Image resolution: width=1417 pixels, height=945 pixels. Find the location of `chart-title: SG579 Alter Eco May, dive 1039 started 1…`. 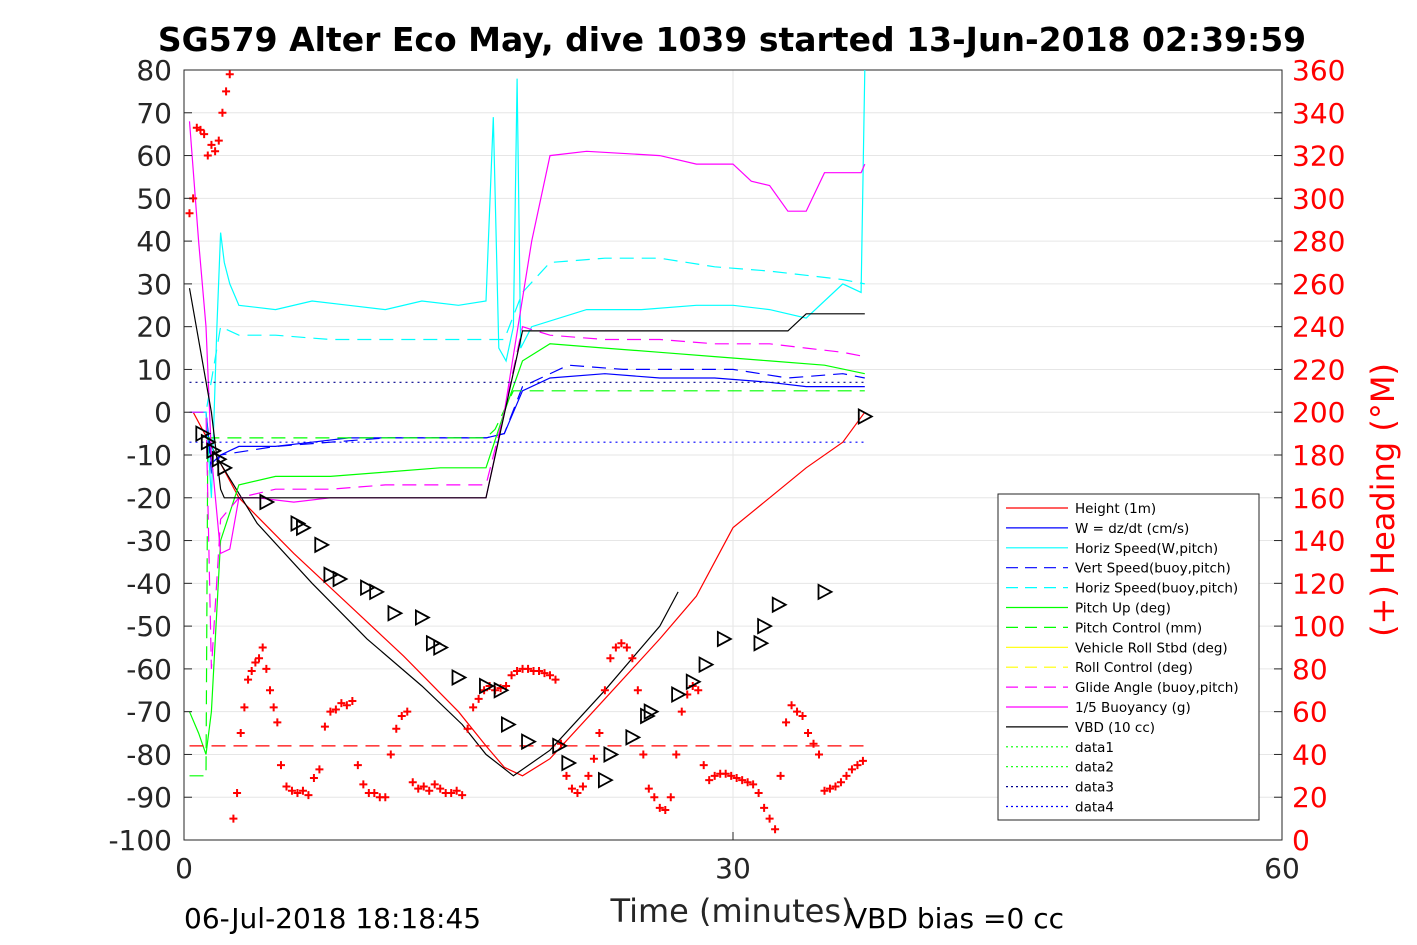

chart-title: SG579 Alter Eco May, dive 1039 started 1… is located at coordinates (732, 39).